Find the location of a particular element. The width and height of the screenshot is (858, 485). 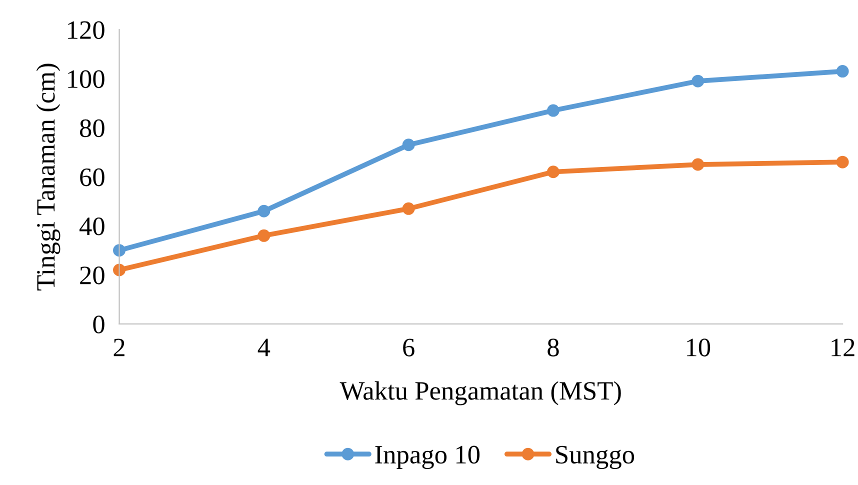

y-axis-title: Tinggi Tanaman (cm) is located at coordinates (48, 177).